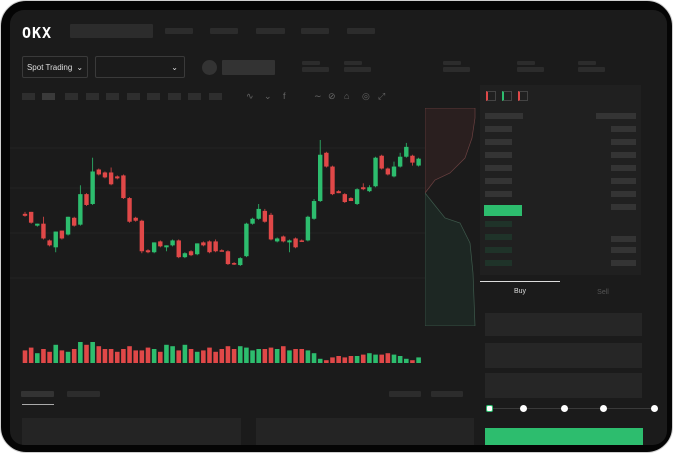 The image size is (673, 453). I want to click on amount-slider, so click(572, 408).